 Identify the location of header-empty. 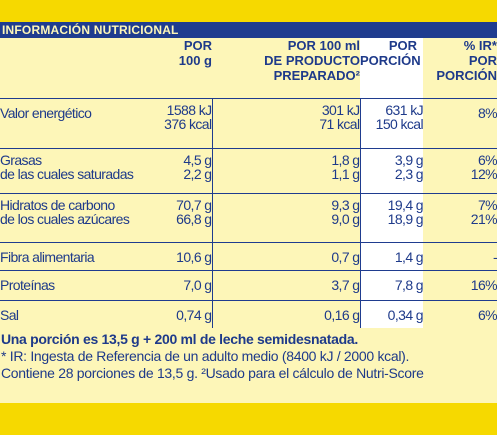
(68, 68).